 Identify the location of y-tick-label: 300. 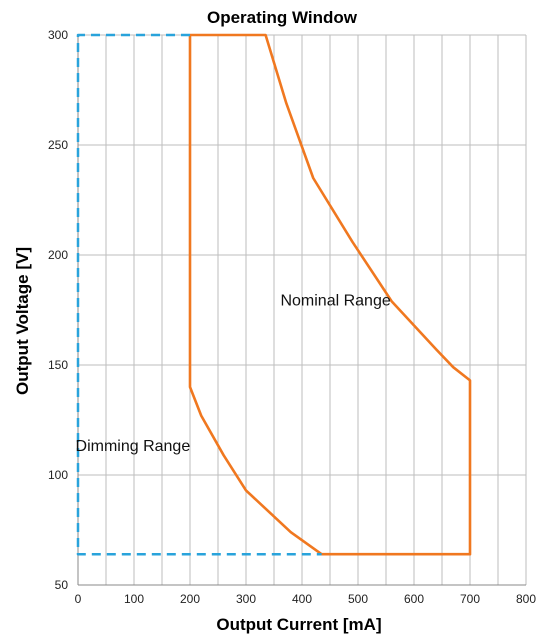
(58, 35).